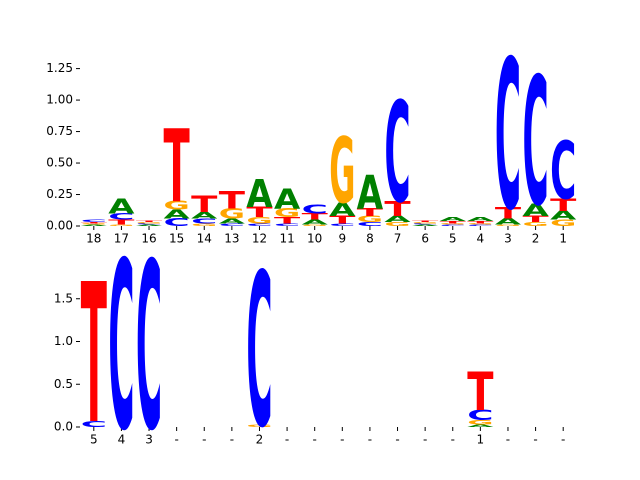 Image resolution: width=640 pixels, height=480 pixels. Describe the element at coordinates (398, 239) in the screenshot. I see `x-tick-label: 7` at that location.